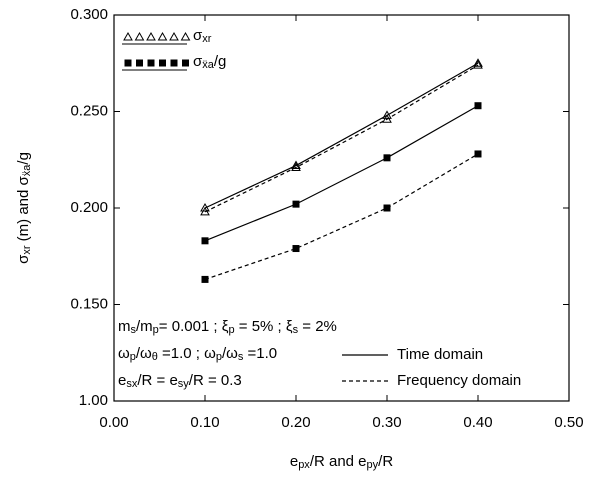 This screenshot has height=480, width=591. Describe the element at coordinates (440, 354) in the screenshot. I see `legend-label: Time domain` at that location.